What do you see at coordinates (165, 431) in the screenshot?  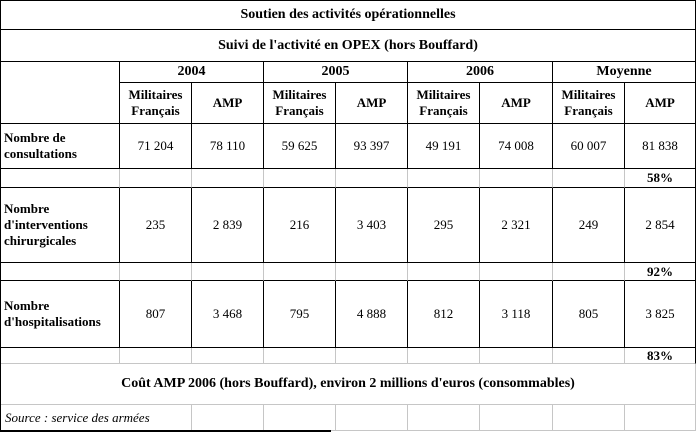 I see `bottom-border-segment` at bounding box center [165, 431].